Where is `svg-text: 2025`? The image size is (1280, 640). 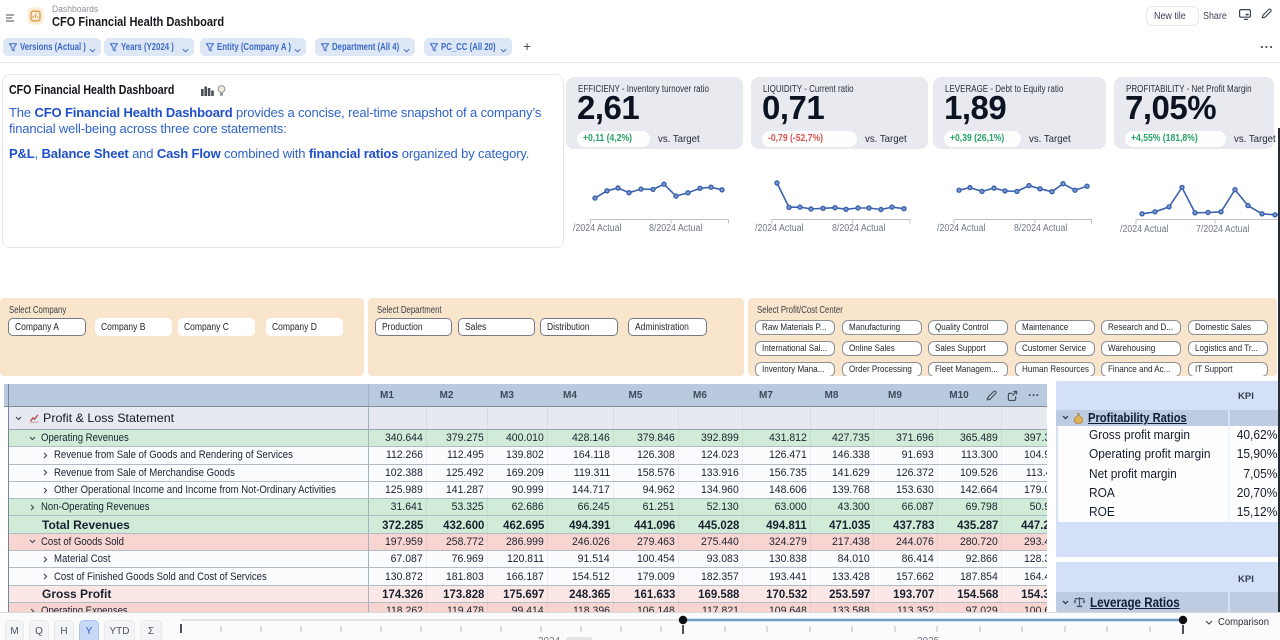
svg-text: 2025 is located at coordinates (928, 638).